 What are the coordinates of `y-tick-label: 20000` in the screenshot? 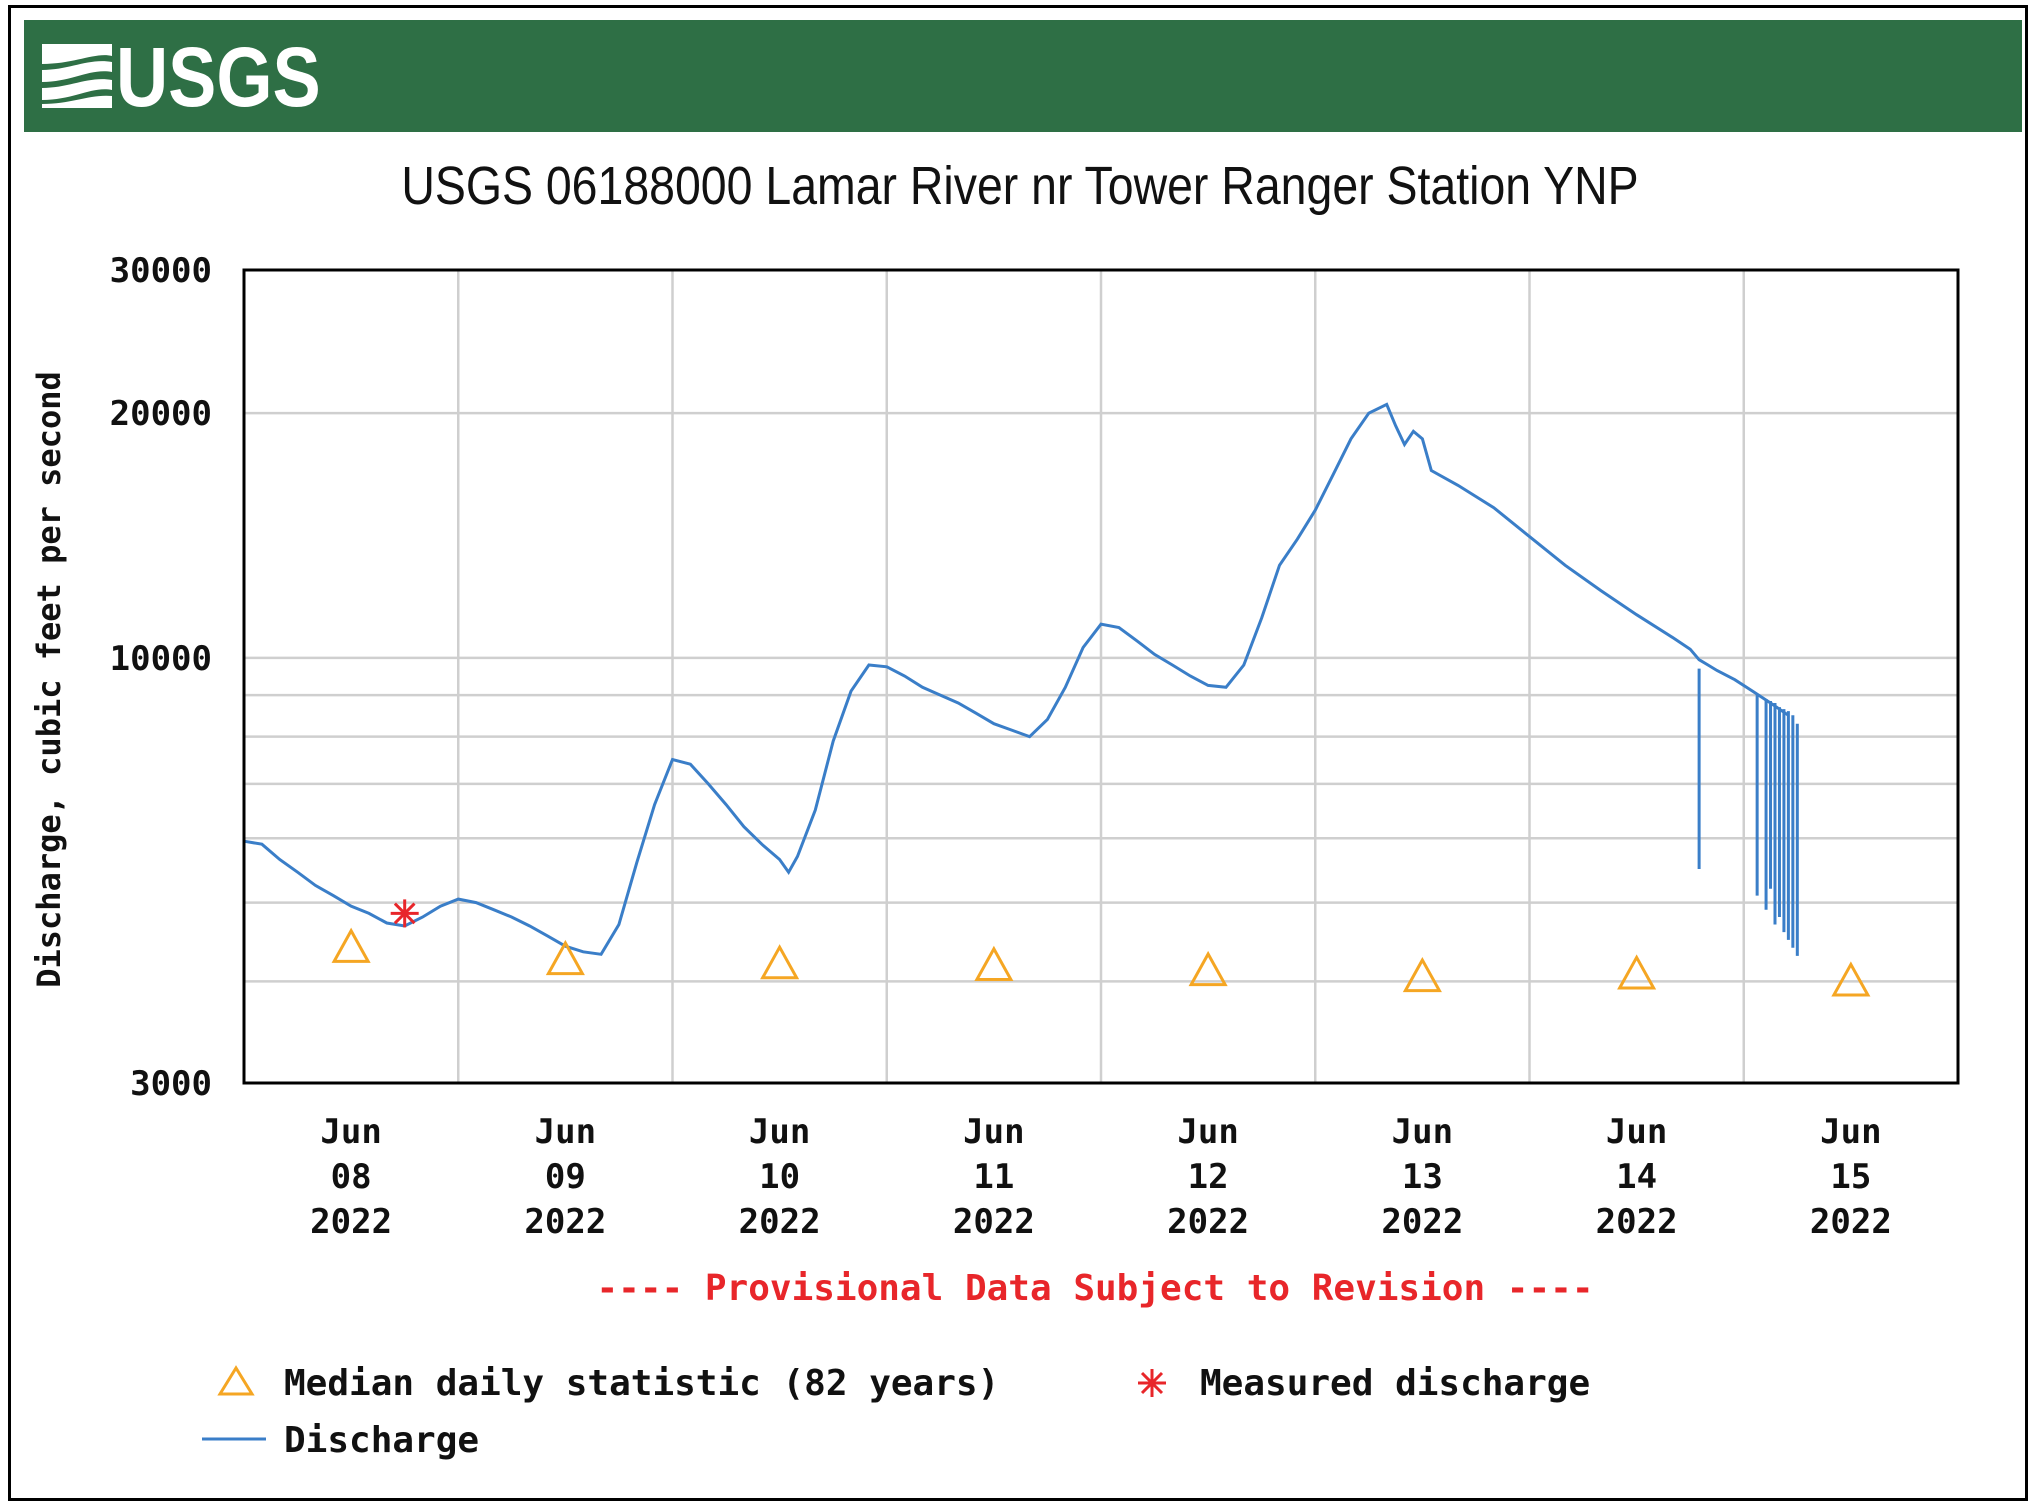 It's located at (161, 414).